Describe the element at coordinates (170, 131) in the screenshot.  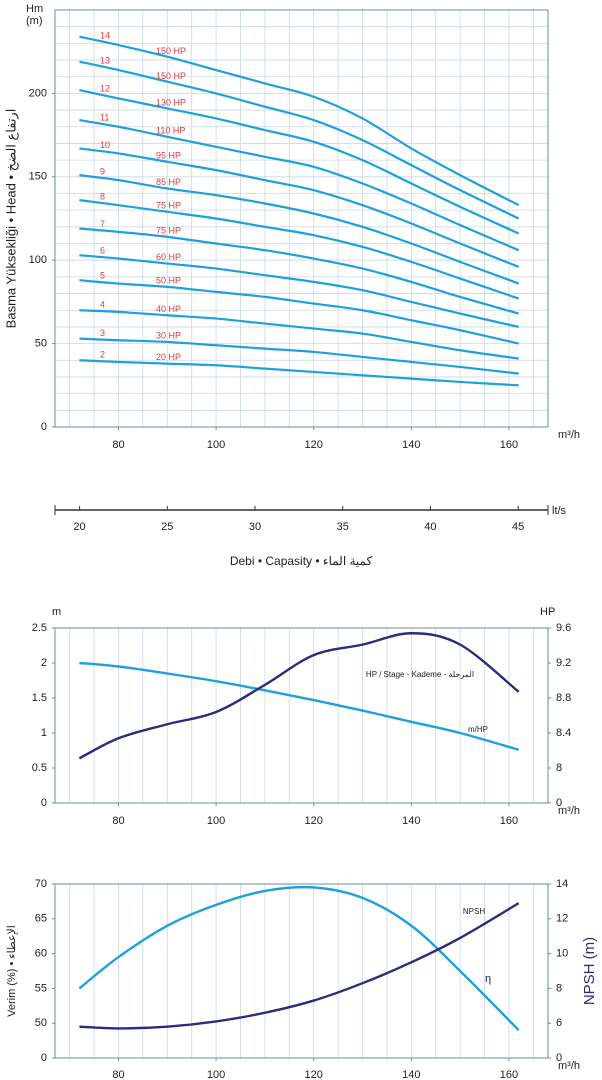
I see `hp-label: 110 HP` at that location.